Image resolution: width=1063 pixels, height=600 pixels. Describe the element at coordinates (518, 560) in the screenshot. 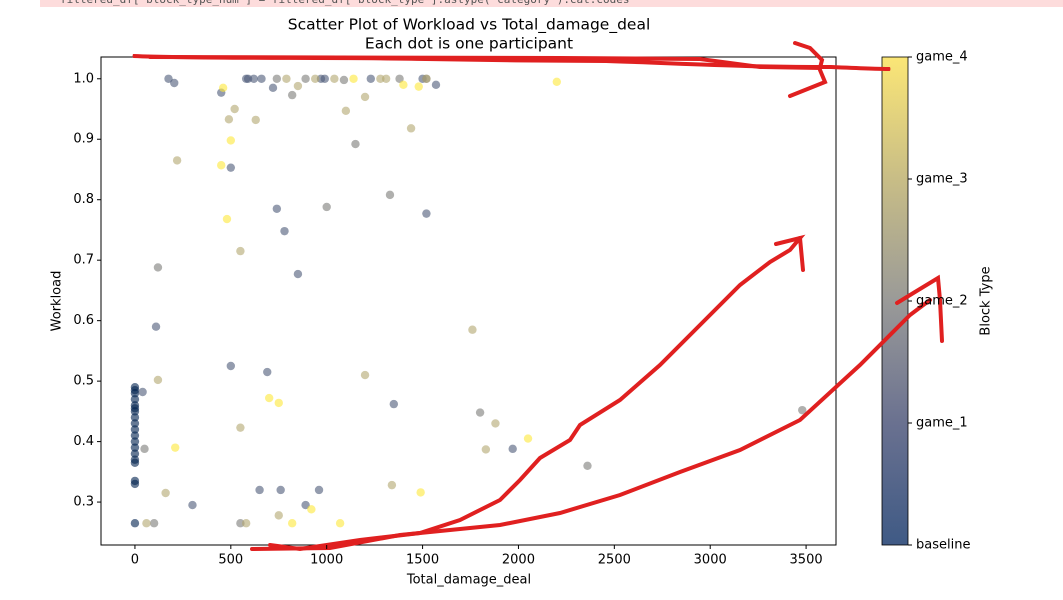

I see `x-tick-label: 2000` at that location.